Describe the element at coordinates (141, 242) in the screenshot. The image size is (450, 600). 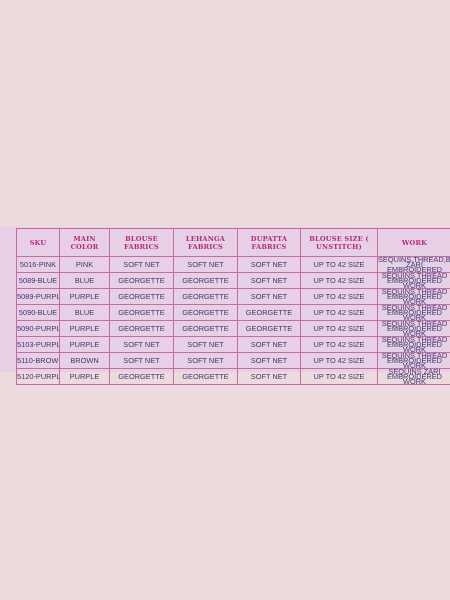
I see `header-blouse-fabrics: BLOUSE FABRICS` at that location.